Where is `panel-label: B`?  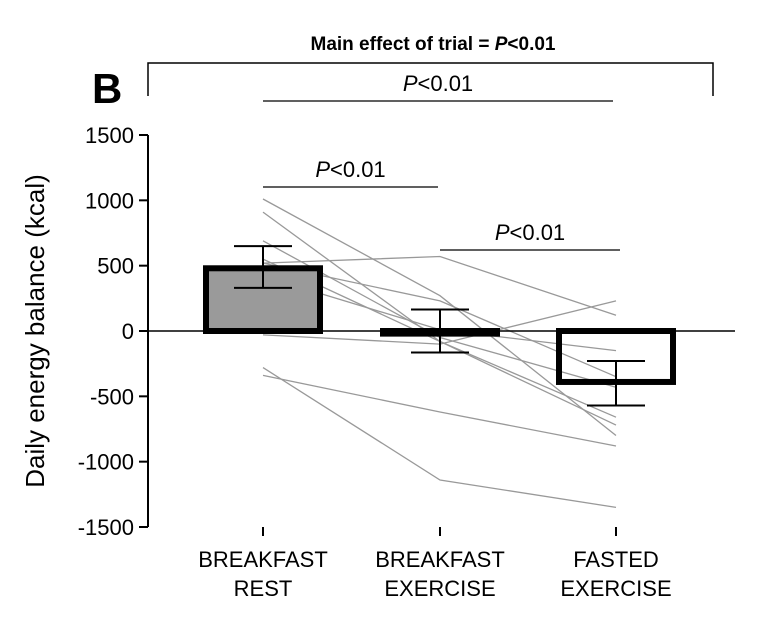 panel-label: B is located at coordinates (107, 88).